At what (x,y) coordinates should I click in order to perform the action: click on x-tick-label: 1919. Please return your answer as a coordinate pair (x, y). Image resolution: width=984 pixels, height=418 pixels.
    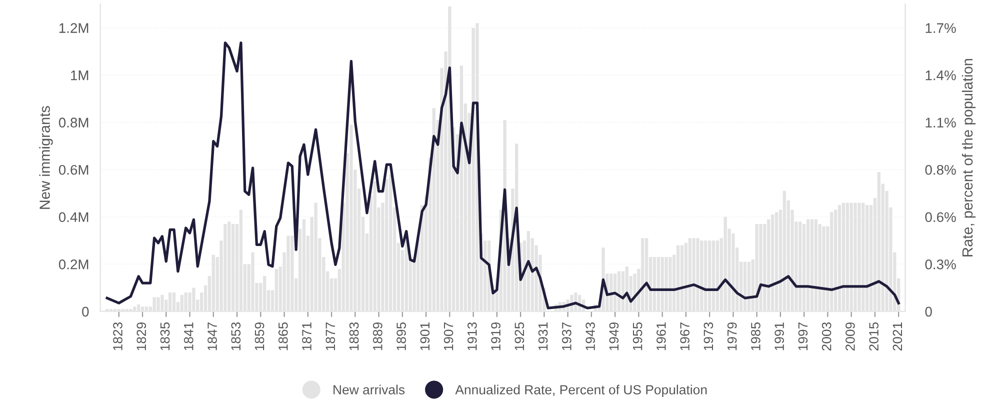
    Looking at the image, I should click on (495, 336).